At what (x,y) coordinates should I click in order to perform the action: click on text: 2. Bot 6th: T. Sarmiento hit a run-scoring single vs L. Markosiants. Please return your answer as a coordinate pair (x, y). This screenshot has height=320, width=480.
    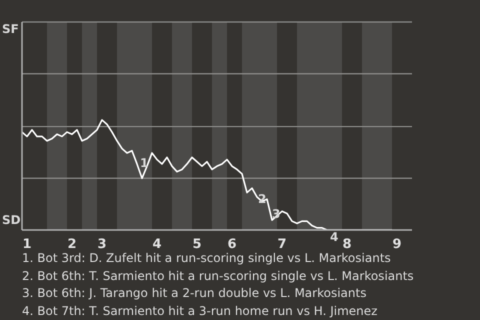
    Looking at the image, I should click on (218, 276).